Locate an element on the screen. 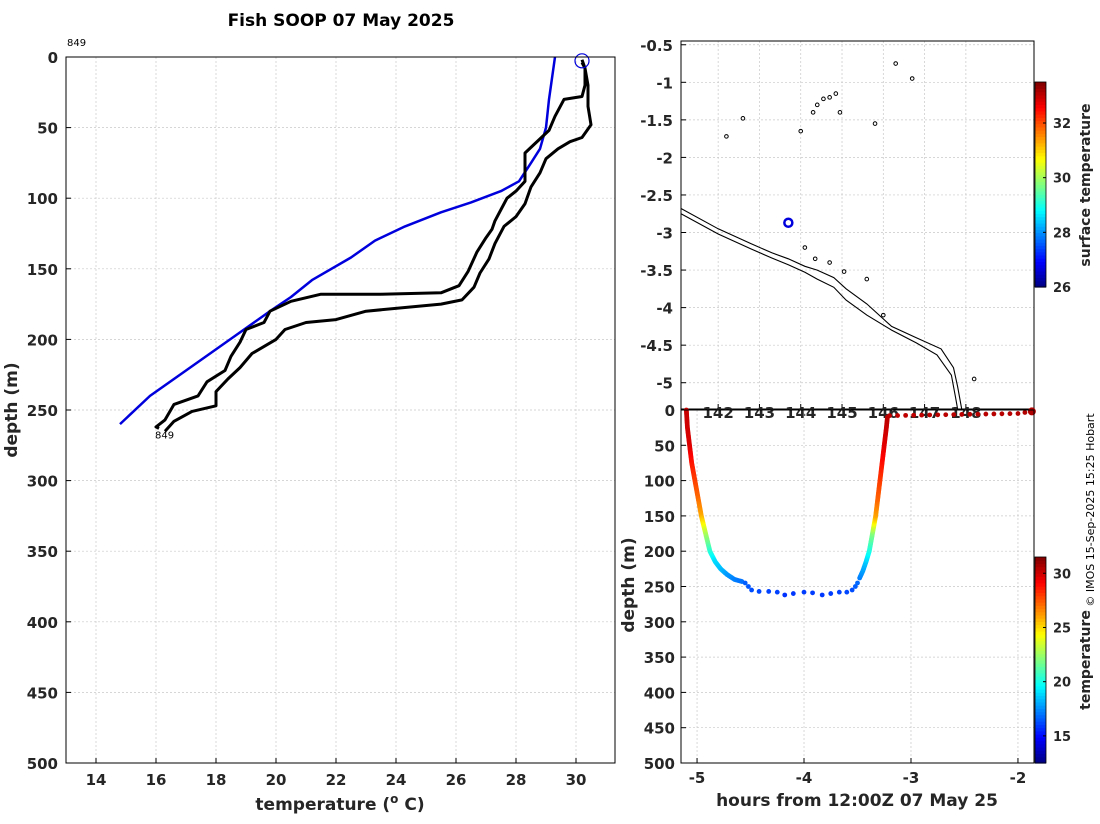  td-x-tick-label: -5 is located at coordinates (697, 778).